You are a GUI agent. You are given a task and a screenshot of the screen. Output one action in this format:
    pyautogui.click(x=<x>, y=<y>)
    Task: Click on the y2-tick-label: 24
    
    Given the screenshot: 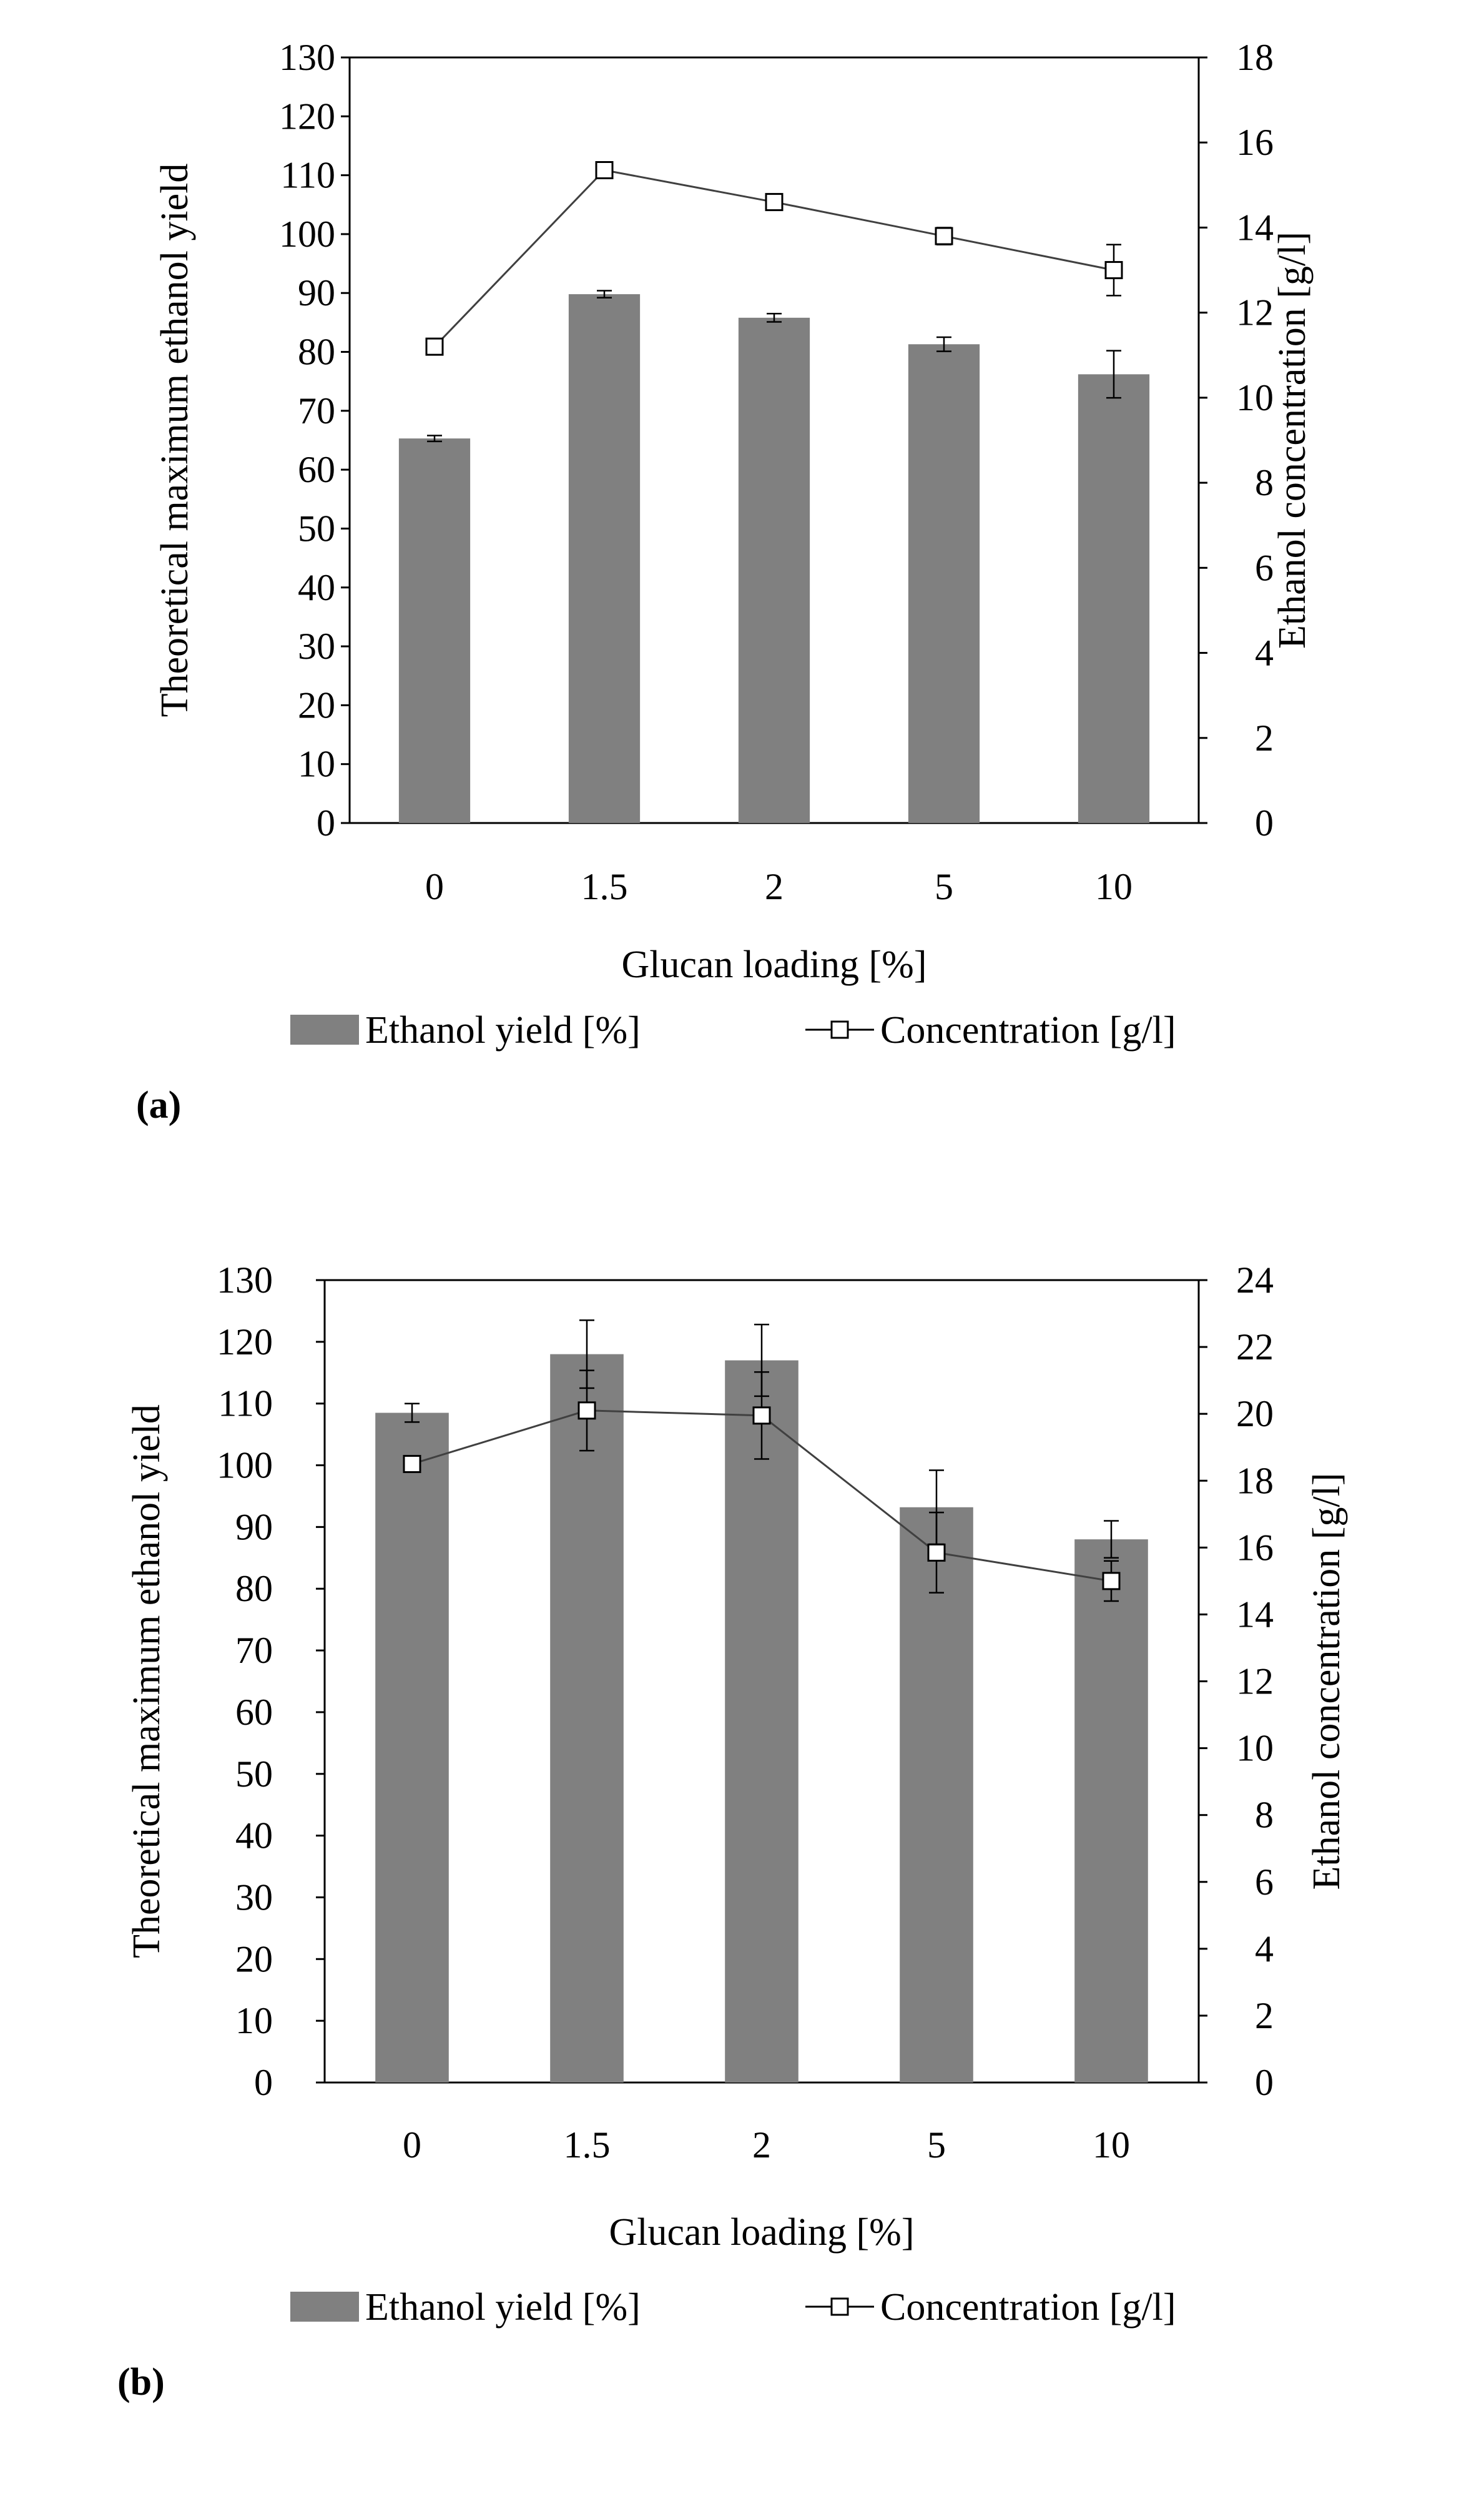 What is the action you would take?
    pyautogui.click(x=1255, y=1280)
    